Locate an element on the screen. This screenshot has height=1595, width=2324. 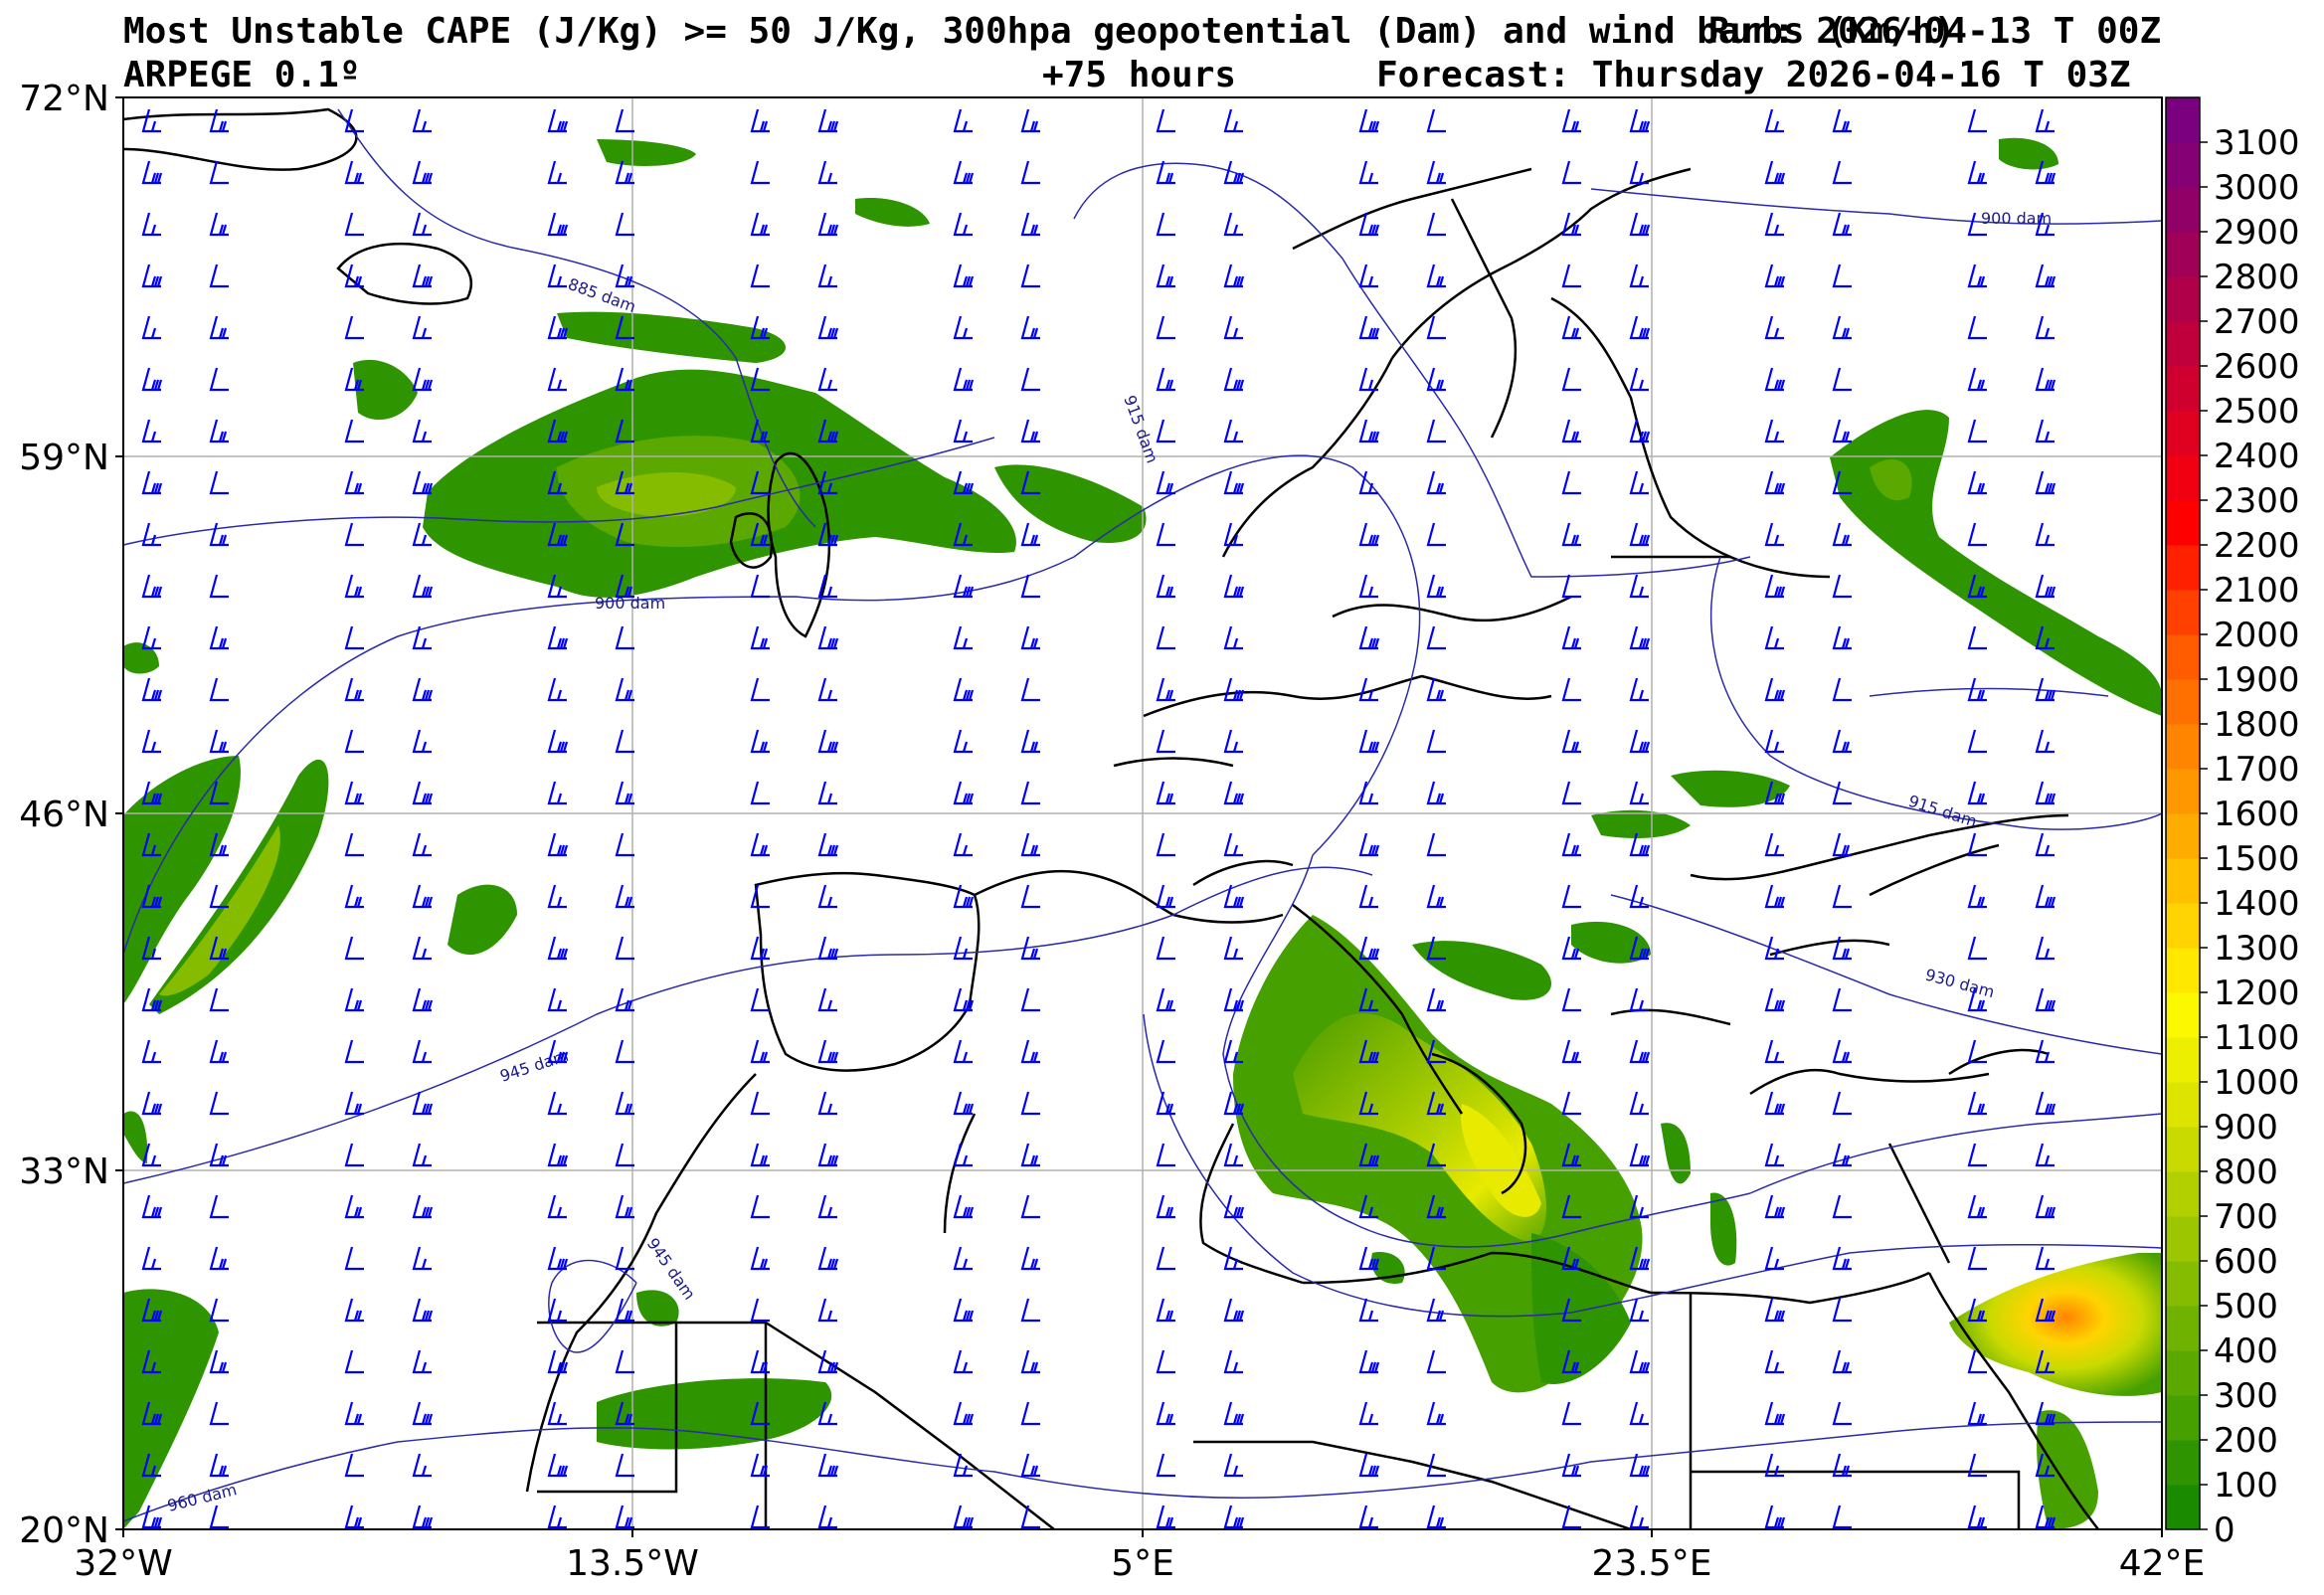
colorbar-tick-label: 1300 is located at coordinates (2257, 949).